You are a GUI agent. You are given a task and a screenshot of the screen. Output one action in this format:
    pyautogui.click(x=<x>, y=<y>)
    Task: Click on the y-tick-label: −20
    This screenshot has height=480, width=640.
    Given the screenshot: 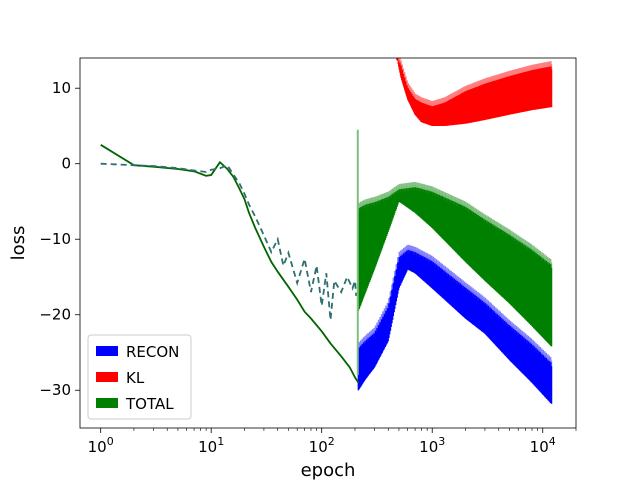 What is the action you would take?
    pyautogui.click(x=55, y=315)
    